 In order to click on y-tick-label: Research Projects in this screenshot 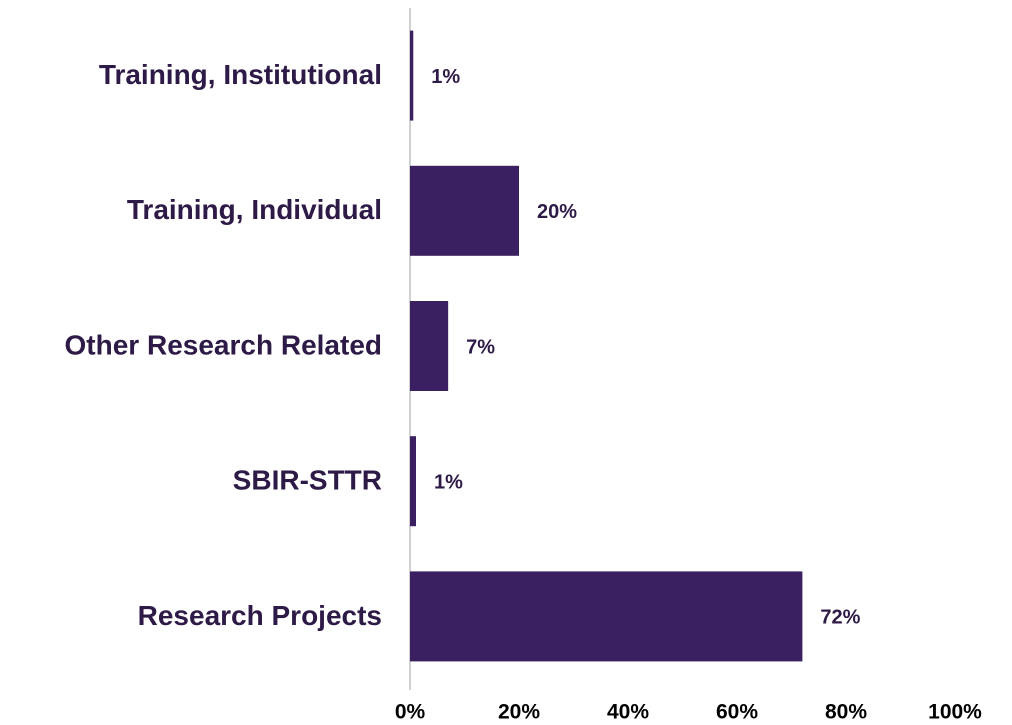, I will do `click(260, 615)`.